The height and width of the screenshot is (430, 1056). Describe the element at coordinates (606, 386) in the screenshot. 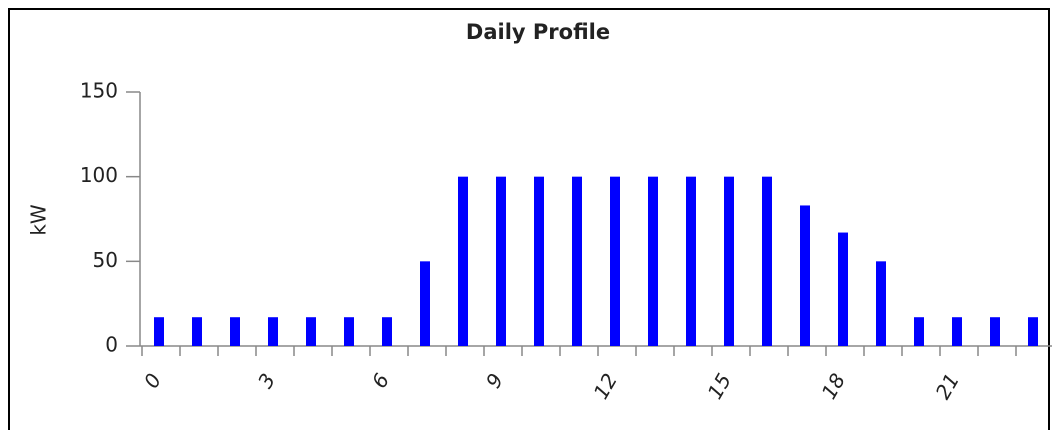

I see `x-tick-label: 12` at that location.